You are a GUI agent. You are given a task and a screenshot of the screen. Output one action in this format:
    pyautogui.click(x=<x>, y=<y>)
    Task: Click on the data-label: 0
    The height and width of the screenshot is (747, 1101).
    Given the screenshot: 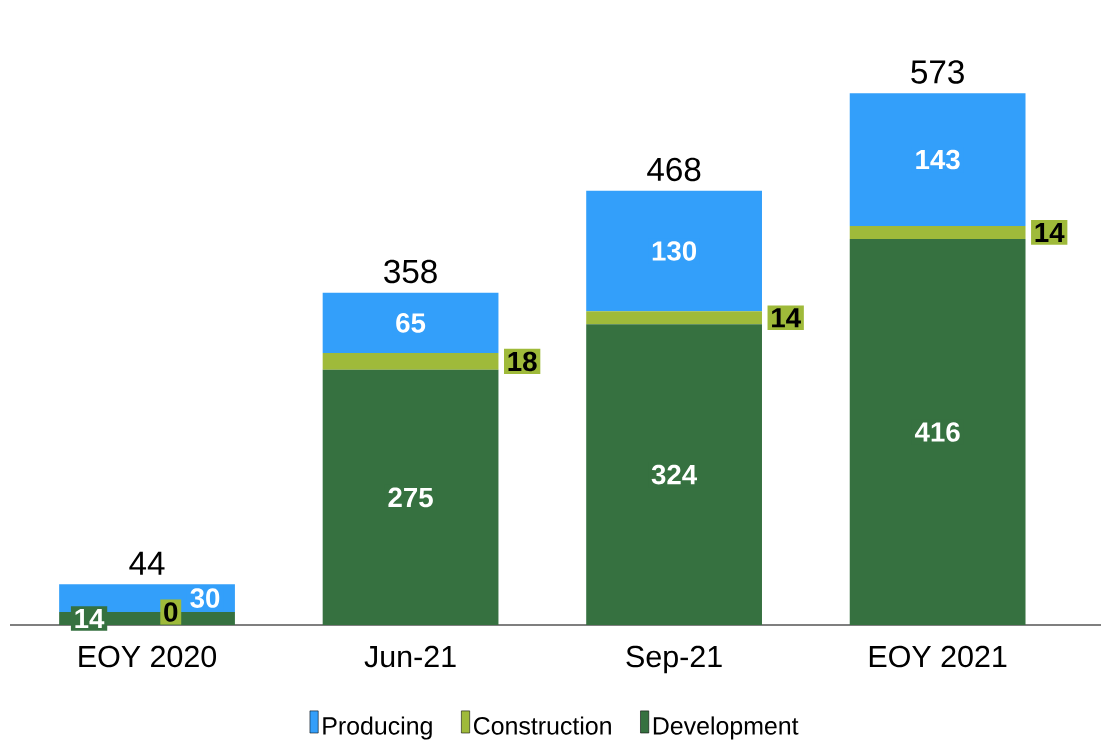 What is the action you would take?
    pyautogui.click(x=171, y=612)
    